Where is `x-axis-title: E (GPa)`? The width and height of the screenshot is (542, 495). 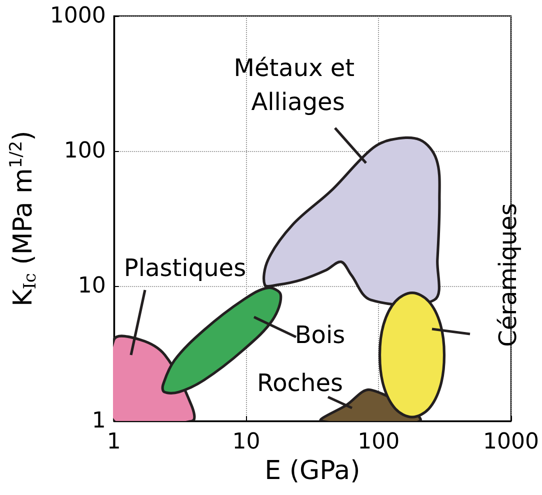
x-axis-title: E (GPa) is located at coordinates (312, 471).